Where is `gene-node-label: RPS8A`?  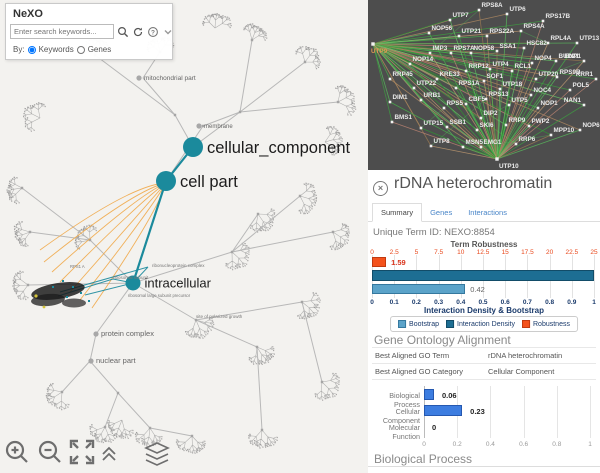
gene-node-label: RPS8A is located at coordinates (492, 5).